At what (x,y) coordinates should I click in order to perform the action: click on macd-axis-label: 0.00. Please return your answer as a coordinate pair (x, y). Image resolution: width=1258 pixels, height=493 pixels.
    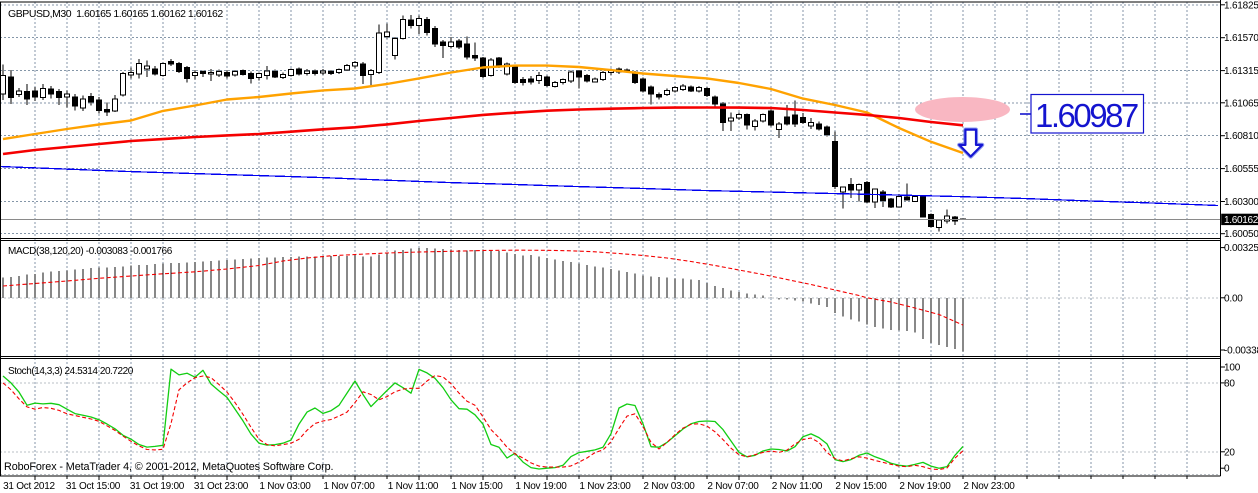
    Looking at the image, I should click on (1233, 298).